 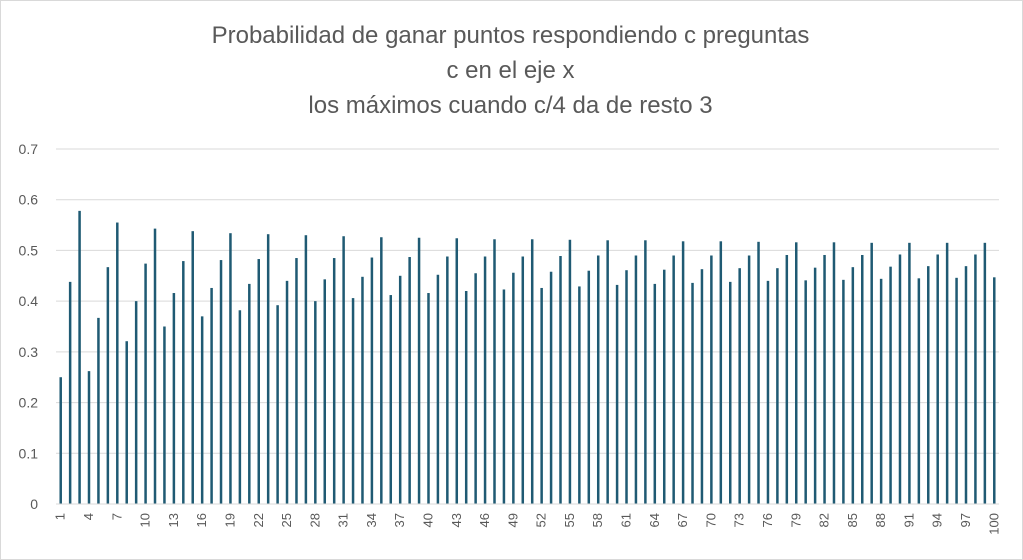 What do you see at coordinates (258, 520) in the screenshot?
I see `x-tick-label: 22` at bounding box center [258, 520].